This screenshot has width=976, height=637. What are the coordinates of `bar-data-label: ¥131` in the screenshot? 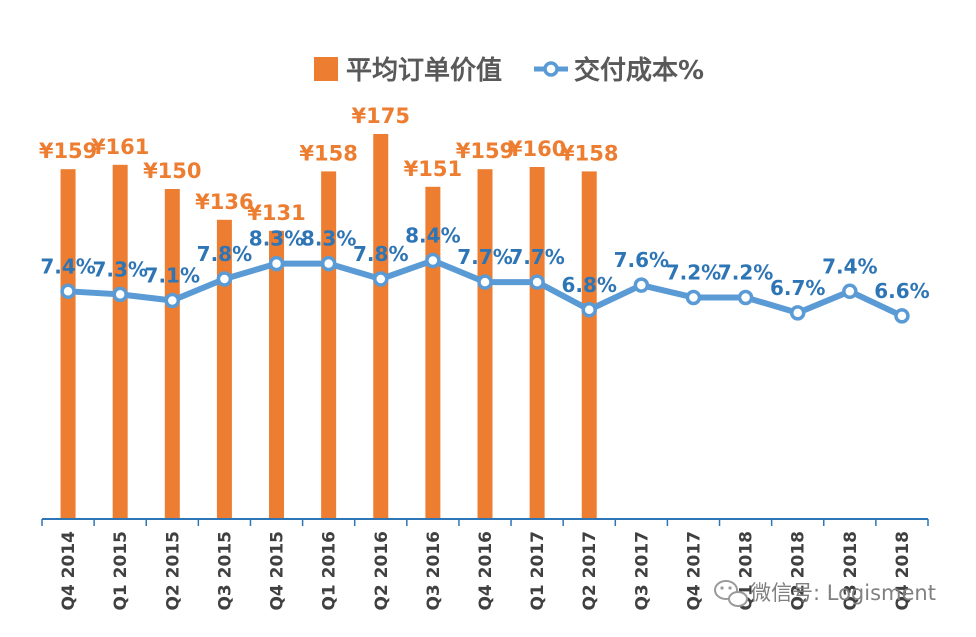 It's located at (276, 213).